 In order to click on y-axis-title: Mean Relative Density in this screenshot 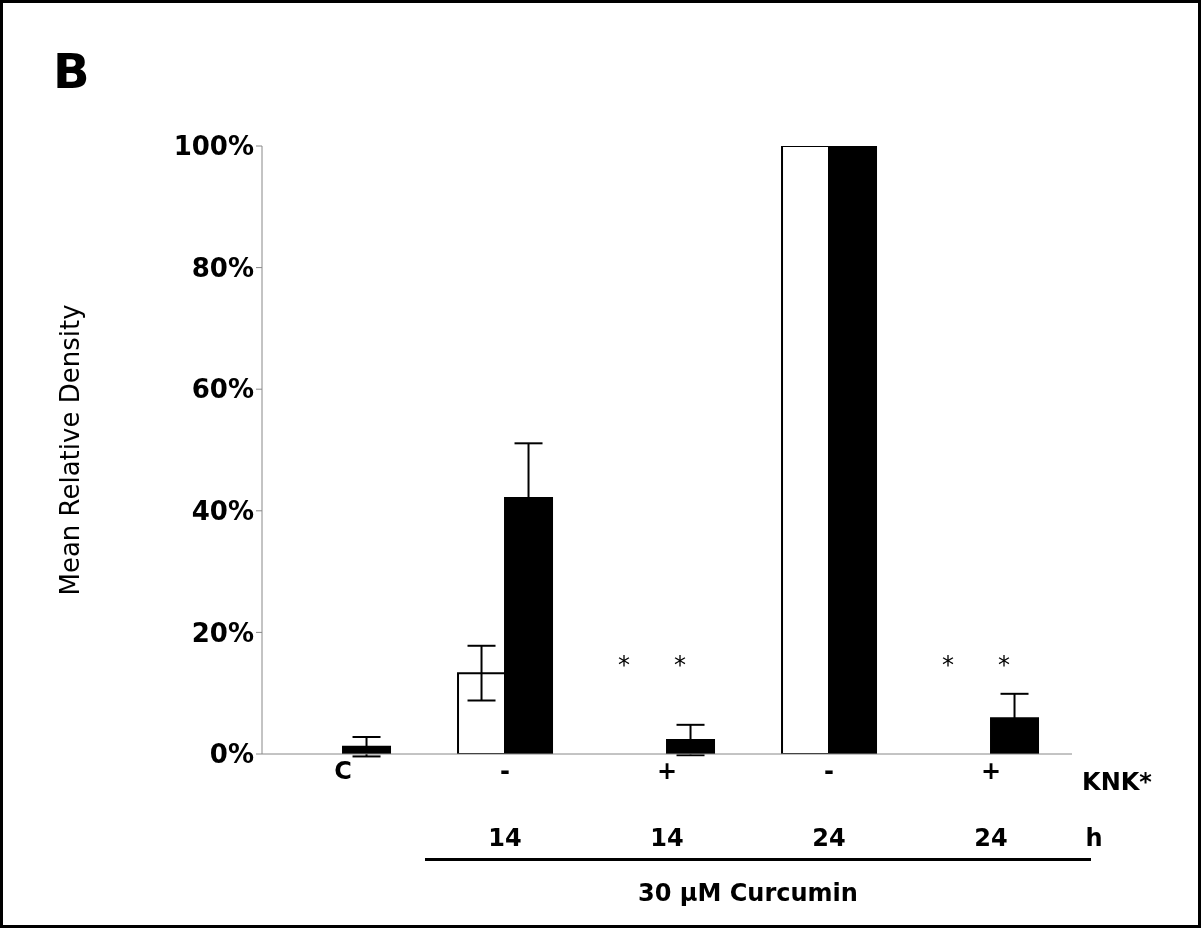, I will do `click(70, 450)`.